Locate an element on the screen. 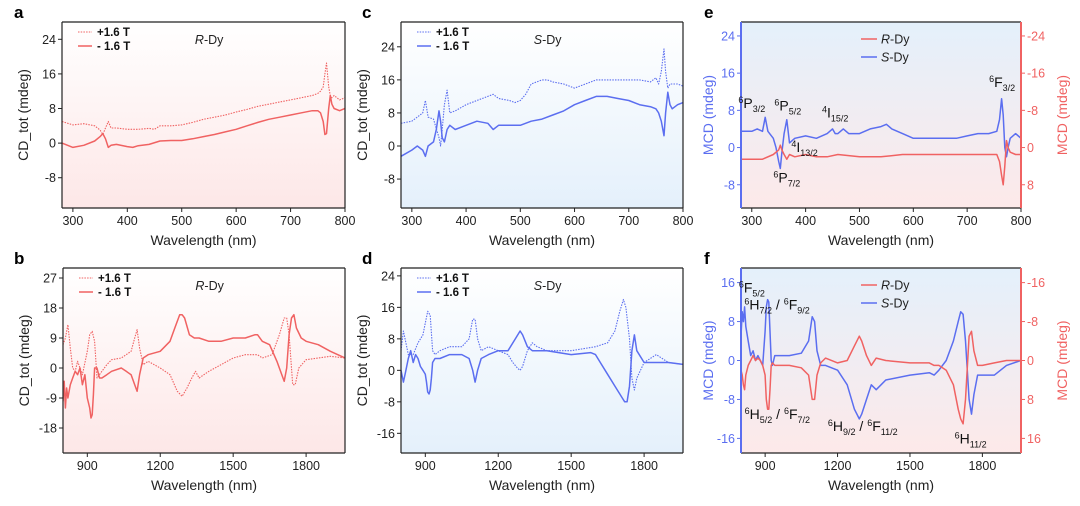 The height and width of the screenshot is (506, 1080). legend-label: R-Dy is located at coordinates (895, 286).